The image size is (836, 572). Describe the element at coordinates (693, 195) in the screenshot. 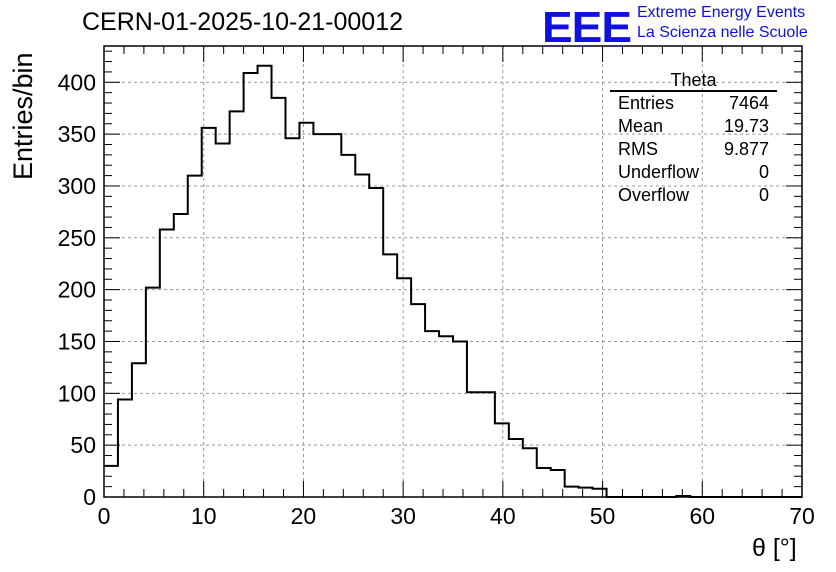

I see `stats-row-overflow: Overflow 0` at that location.